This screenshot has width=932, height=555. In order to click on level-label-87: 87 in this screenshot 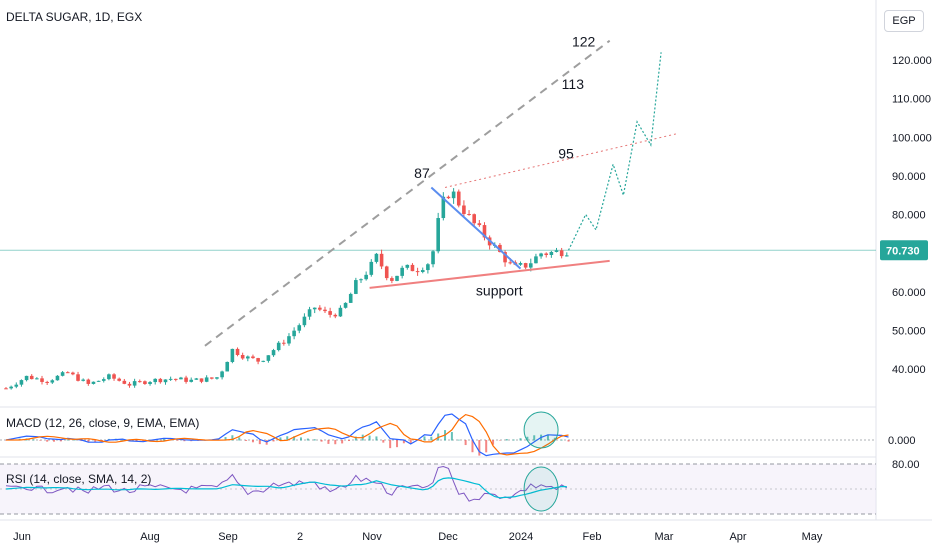, I will do `click(422, 173)`.